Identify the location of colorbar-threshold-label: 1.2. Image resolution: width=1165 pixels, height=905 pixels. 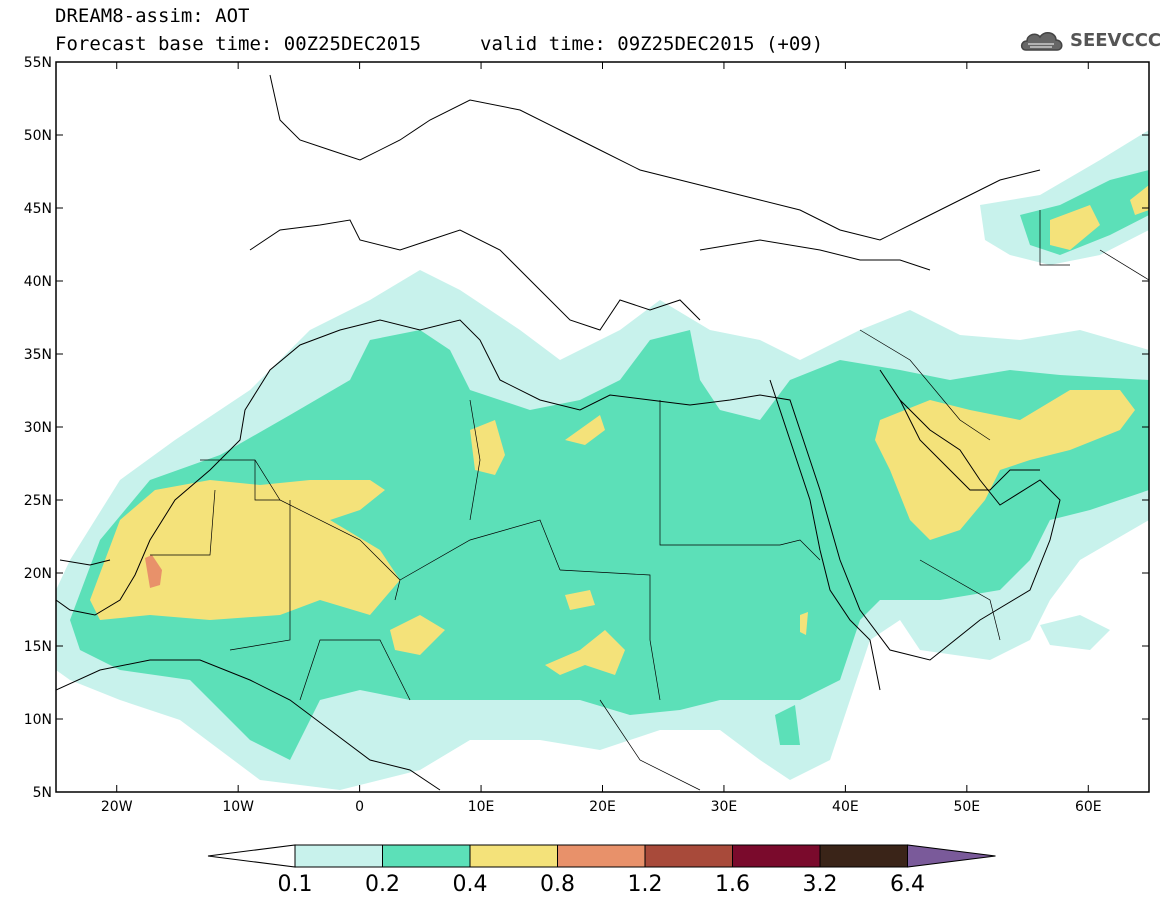
(645, 884).